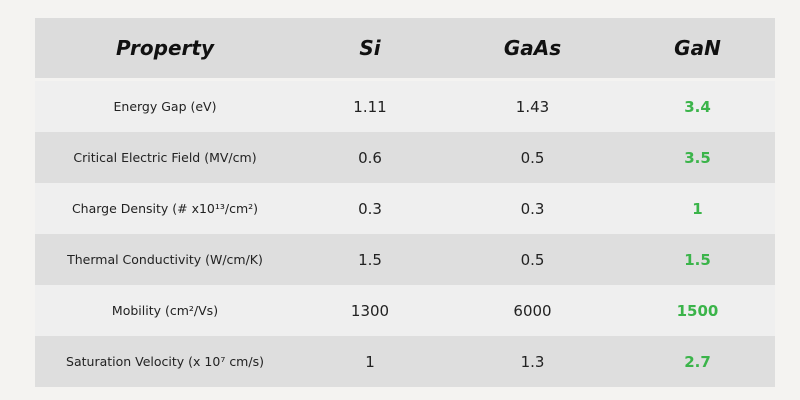  I want to click on gap-cell, so click(405, 79).